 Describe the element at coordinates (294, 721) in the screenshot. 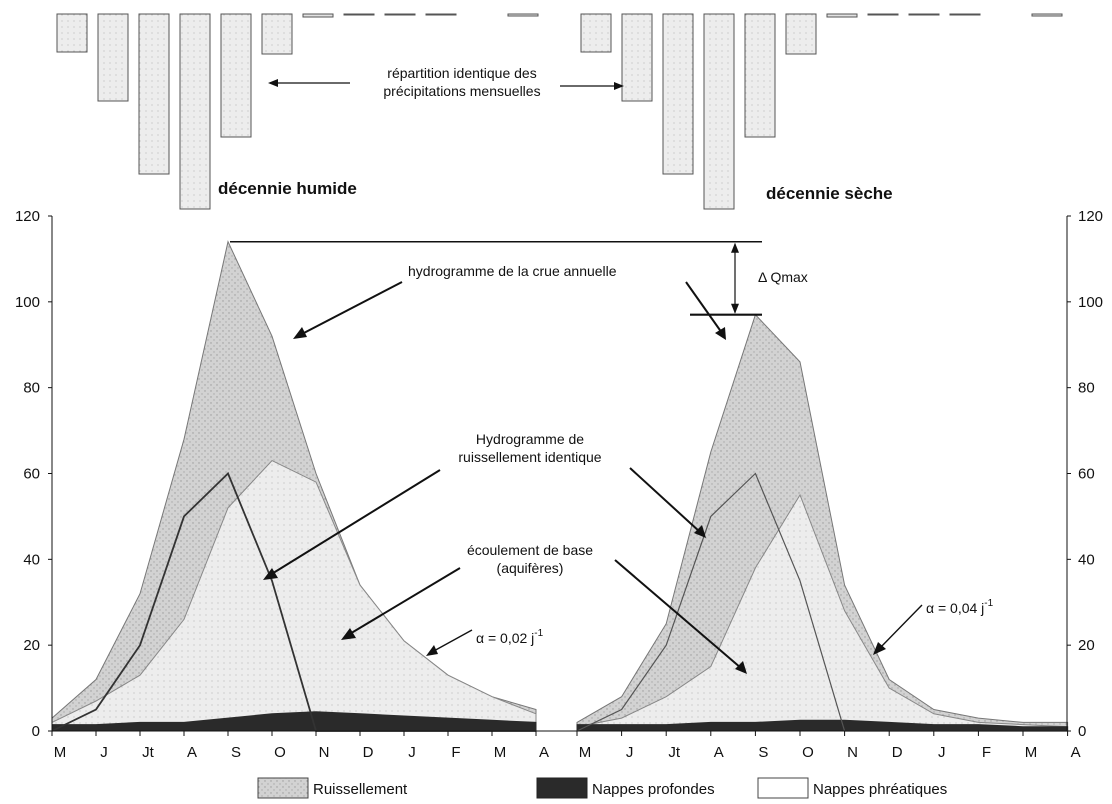

I see `wet-area-nappes-profondes` at that location.